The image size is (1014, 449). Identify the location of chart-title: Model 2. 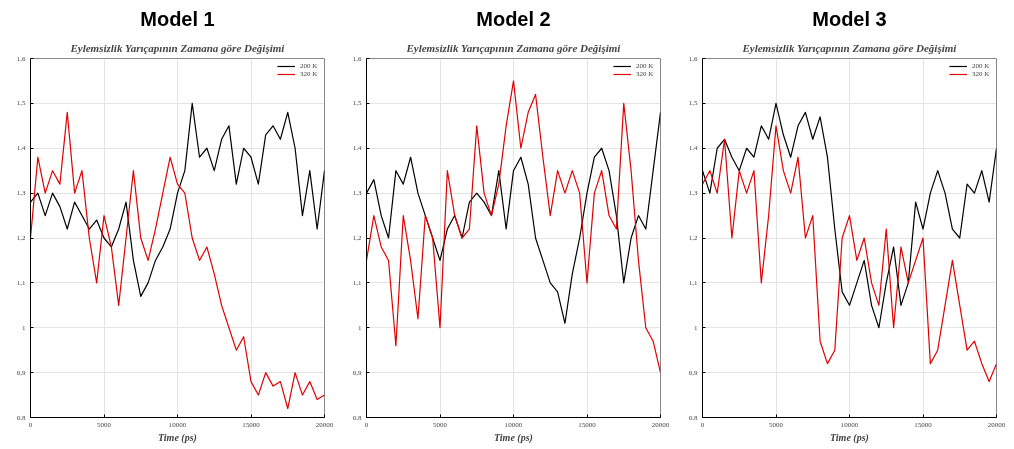
(513, 18).